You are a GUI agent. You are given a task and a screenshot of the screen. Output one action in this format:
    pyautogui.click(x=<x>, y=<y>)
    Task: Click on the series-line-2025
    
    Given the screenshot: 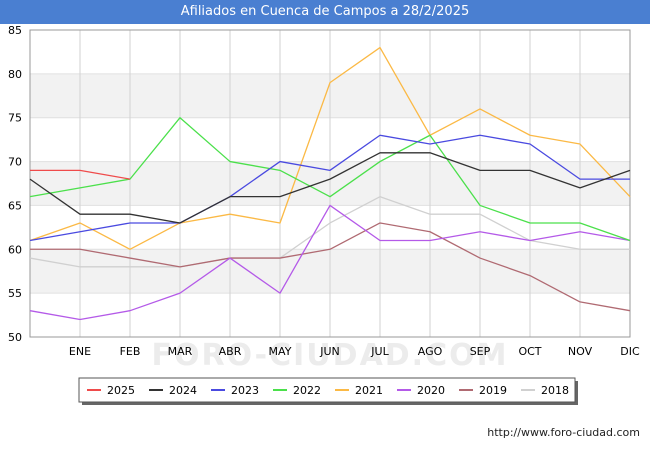 What is the action you would take?
    pyautogui.click(x=80, y=174)
    